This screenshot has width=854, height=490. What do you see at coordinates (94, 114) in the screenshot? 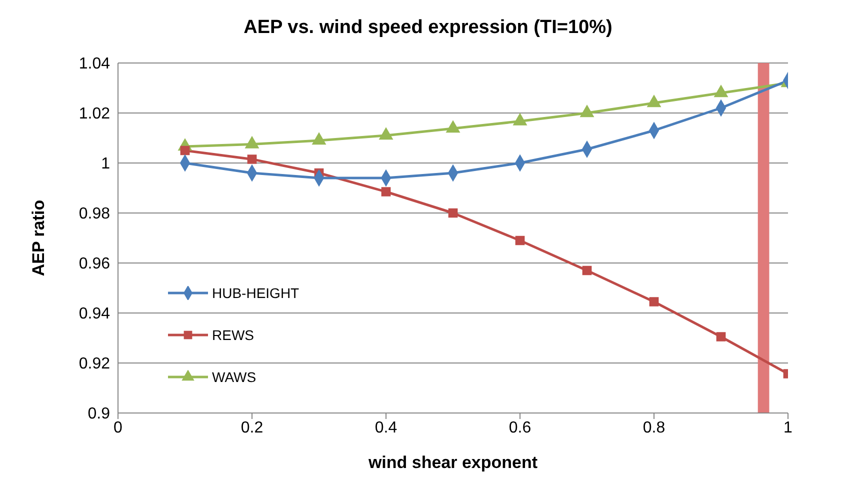
I see `y-tick-label: 1.02` at bounding box center [94, 114].